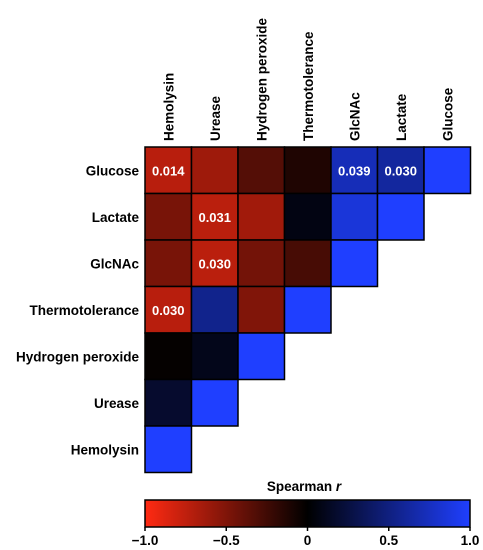 This screenshot has width=483, height=550. I want to click on column-label: Glucose, so click(447, 114).